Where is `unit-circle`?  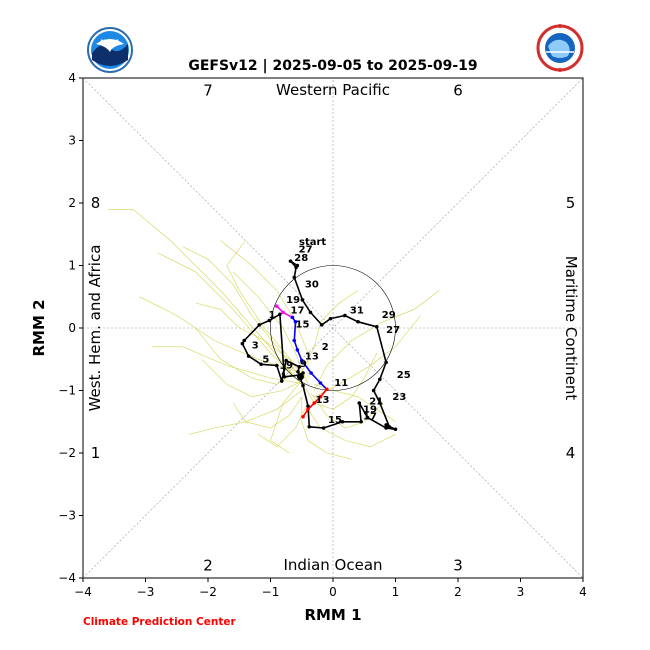 unit-circle is located at coordinates (333, 328).